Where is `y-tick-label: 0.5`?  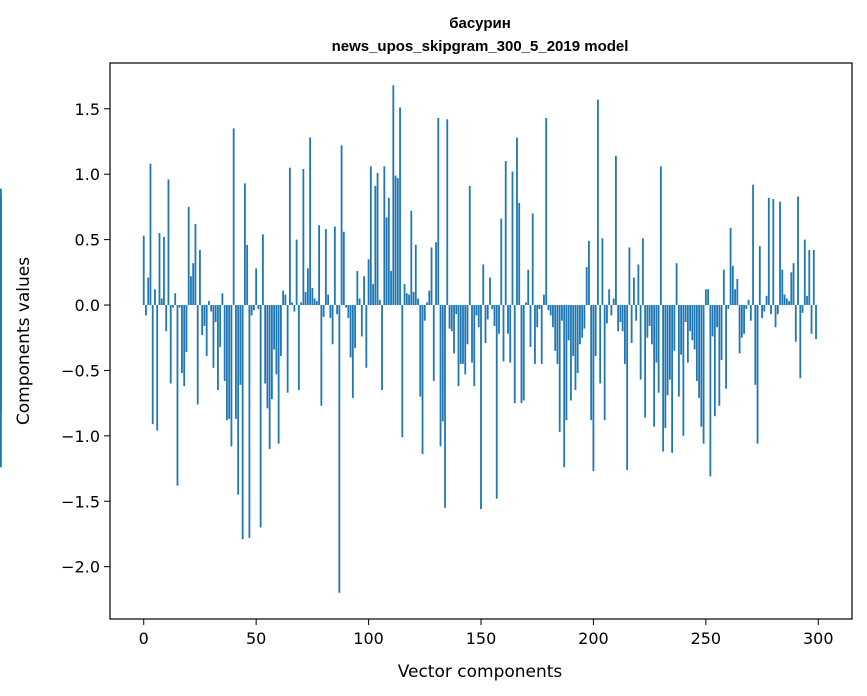 y-tick-label: 0.5 is located at coordinates (87, 240).